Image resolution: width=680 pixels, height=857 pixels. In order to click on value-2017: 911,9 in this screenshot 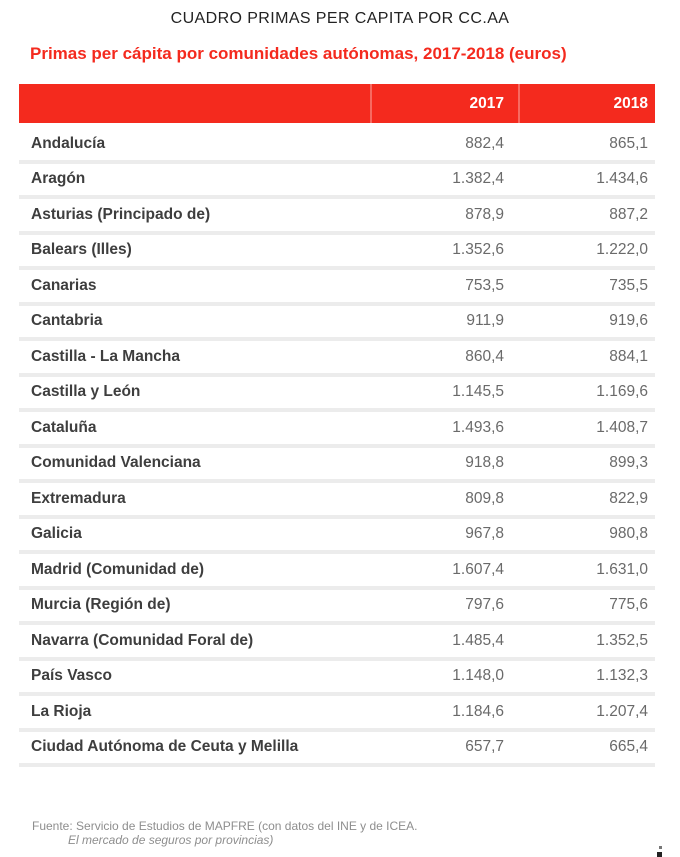, I will do `click(485, 321)`.